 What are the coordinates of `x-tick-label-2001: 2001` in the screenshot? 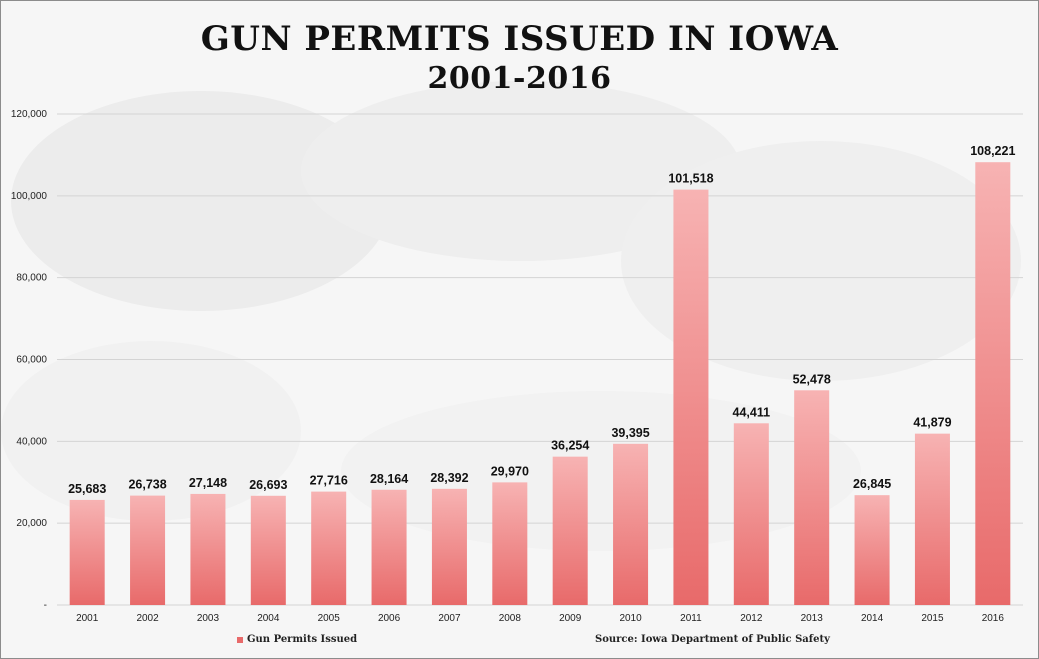 It's located at (87, 618).